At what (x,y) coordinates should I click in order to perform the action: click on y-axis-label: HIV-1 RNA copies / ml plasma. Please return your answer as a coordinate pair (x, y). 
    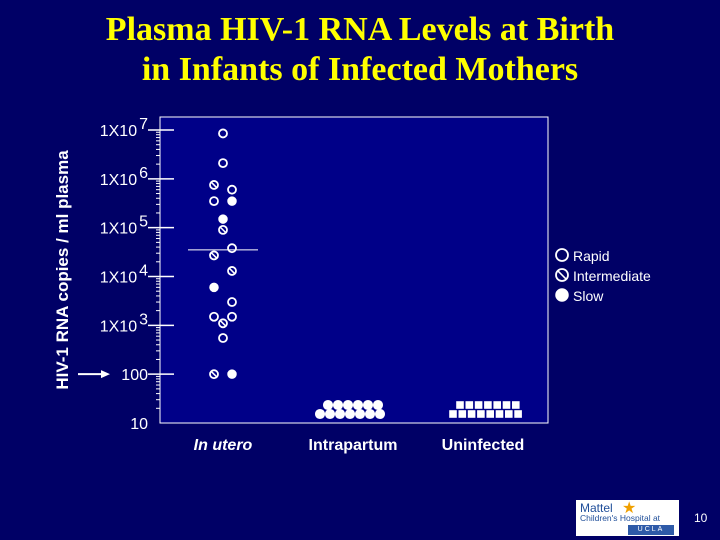
    Looking at the image, I should click on (62, 270).